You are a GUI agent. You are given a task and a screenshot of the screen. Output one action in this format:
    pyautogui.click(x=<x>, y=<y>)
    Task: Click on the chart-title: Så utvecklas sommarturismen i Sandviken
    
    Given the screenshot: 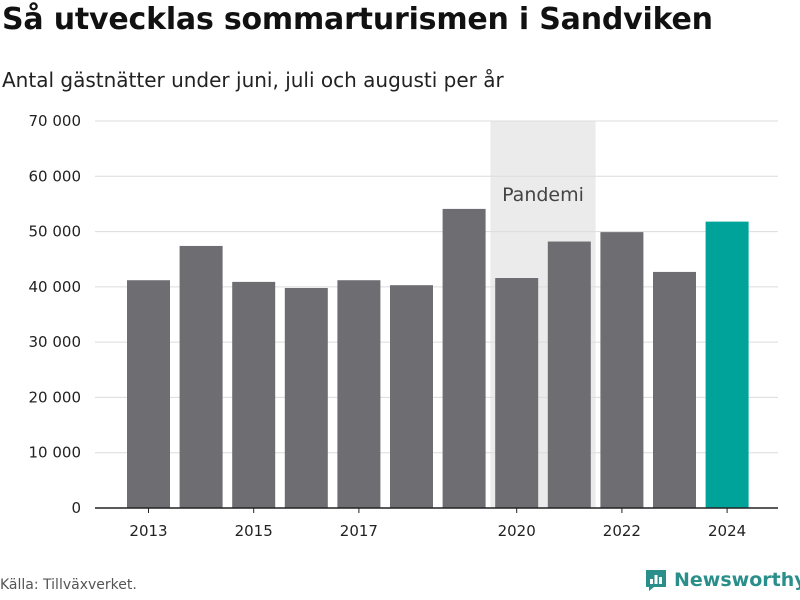 What is the action you would take?
    pyautogui.click(x=357, y=19)
    